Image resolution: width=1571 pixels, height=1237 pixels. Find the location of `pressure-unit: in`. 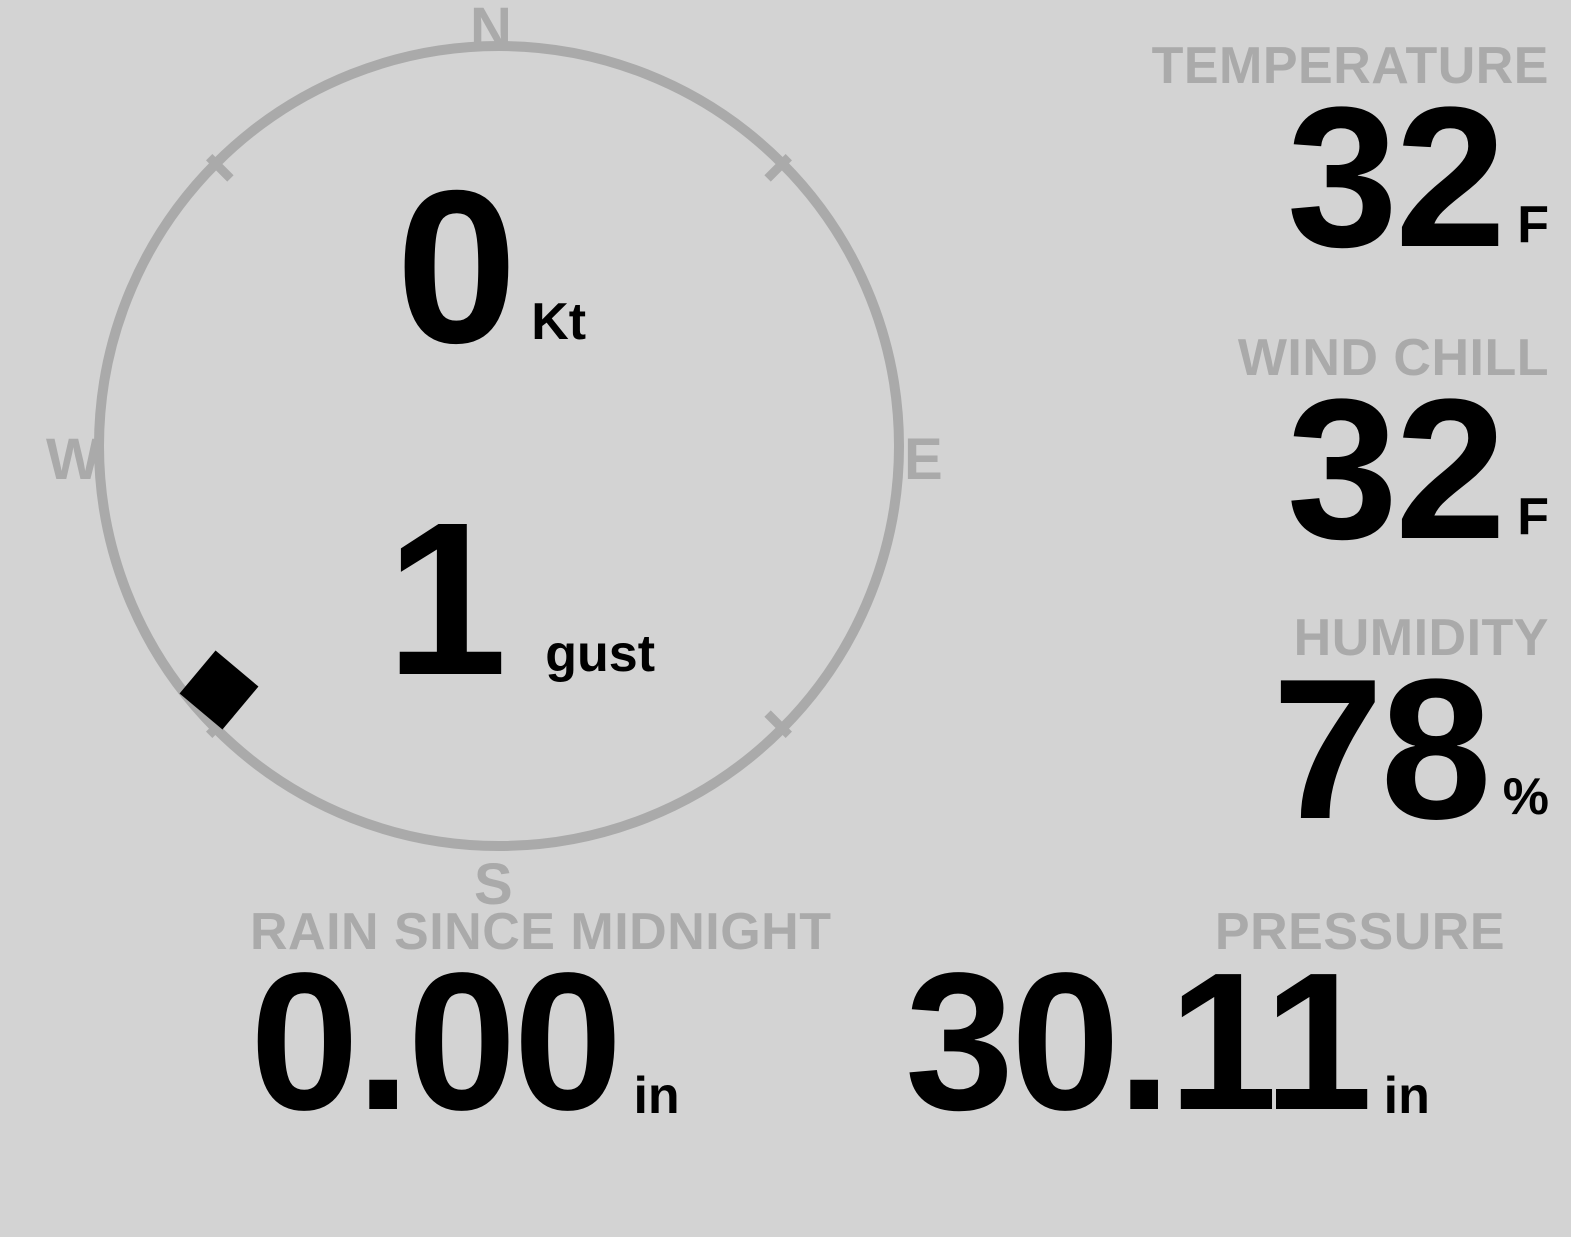

pressure-unit: in is located at coordinates (1406, 1095).